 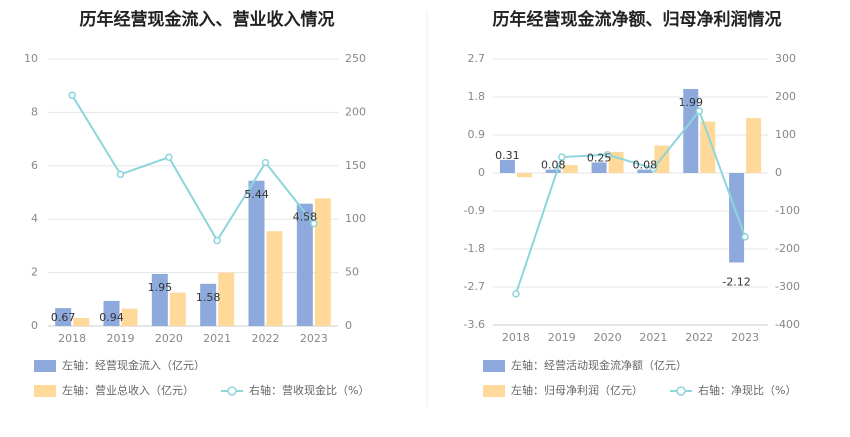 What do you see at coordinates (599, 365) in the screenshot?
I see `legend-label: 左轴：经营活动现金流净额（亿元）` at bounding box center [599, 365].